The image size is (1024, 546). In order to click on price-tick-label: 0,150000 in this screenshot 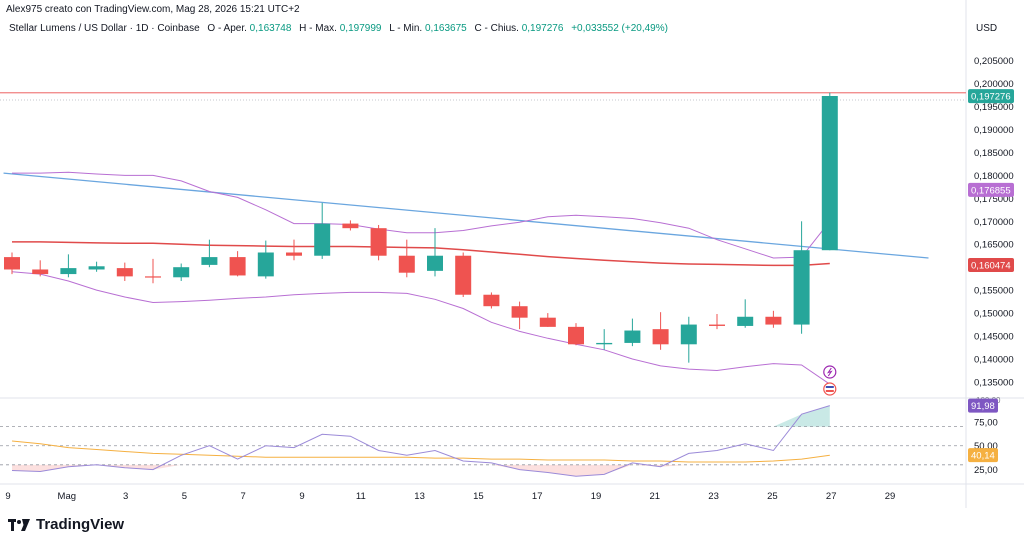, I will do `click(994, 314)`.